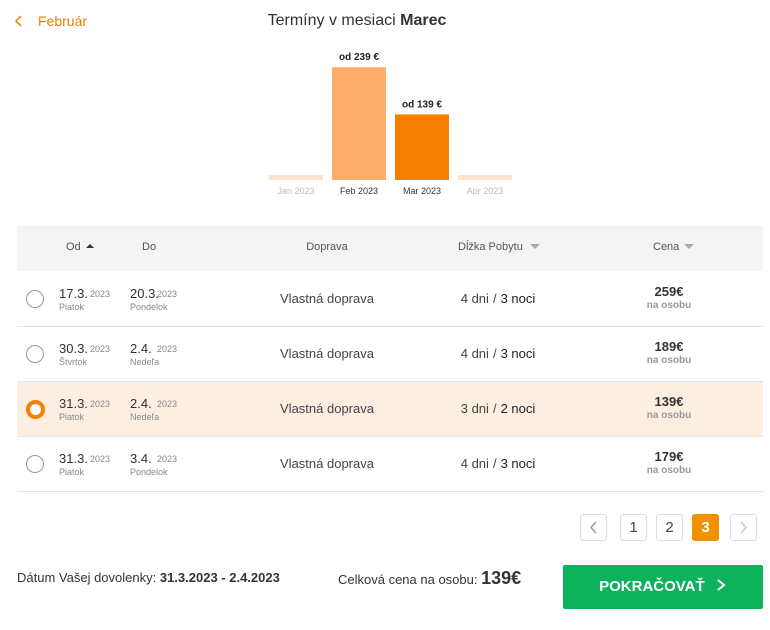  I want to click on title: Termíny v mesiaci Marec, so click(357, 21).